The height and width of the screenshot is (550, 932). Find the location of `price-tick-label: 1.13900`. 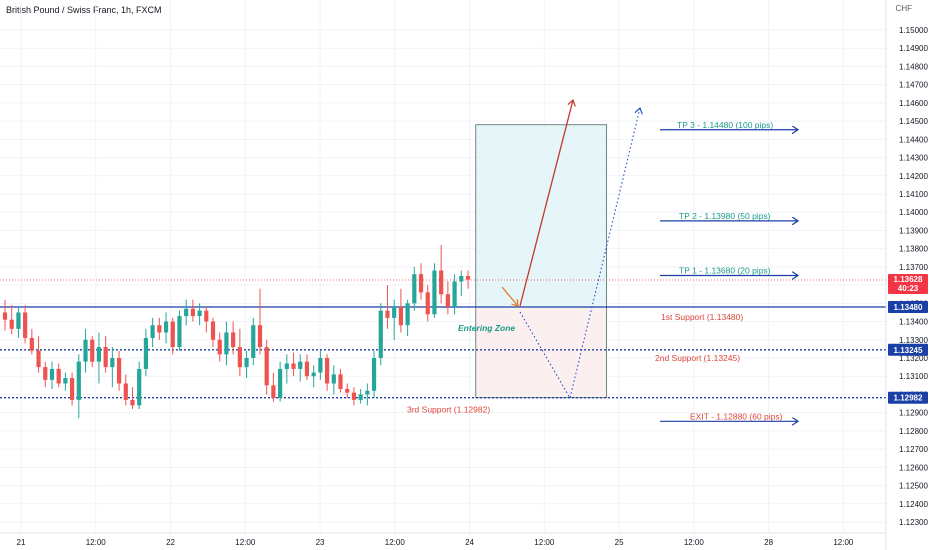

price-tick-label: 1.13900 is located at coordinates (913, 230).